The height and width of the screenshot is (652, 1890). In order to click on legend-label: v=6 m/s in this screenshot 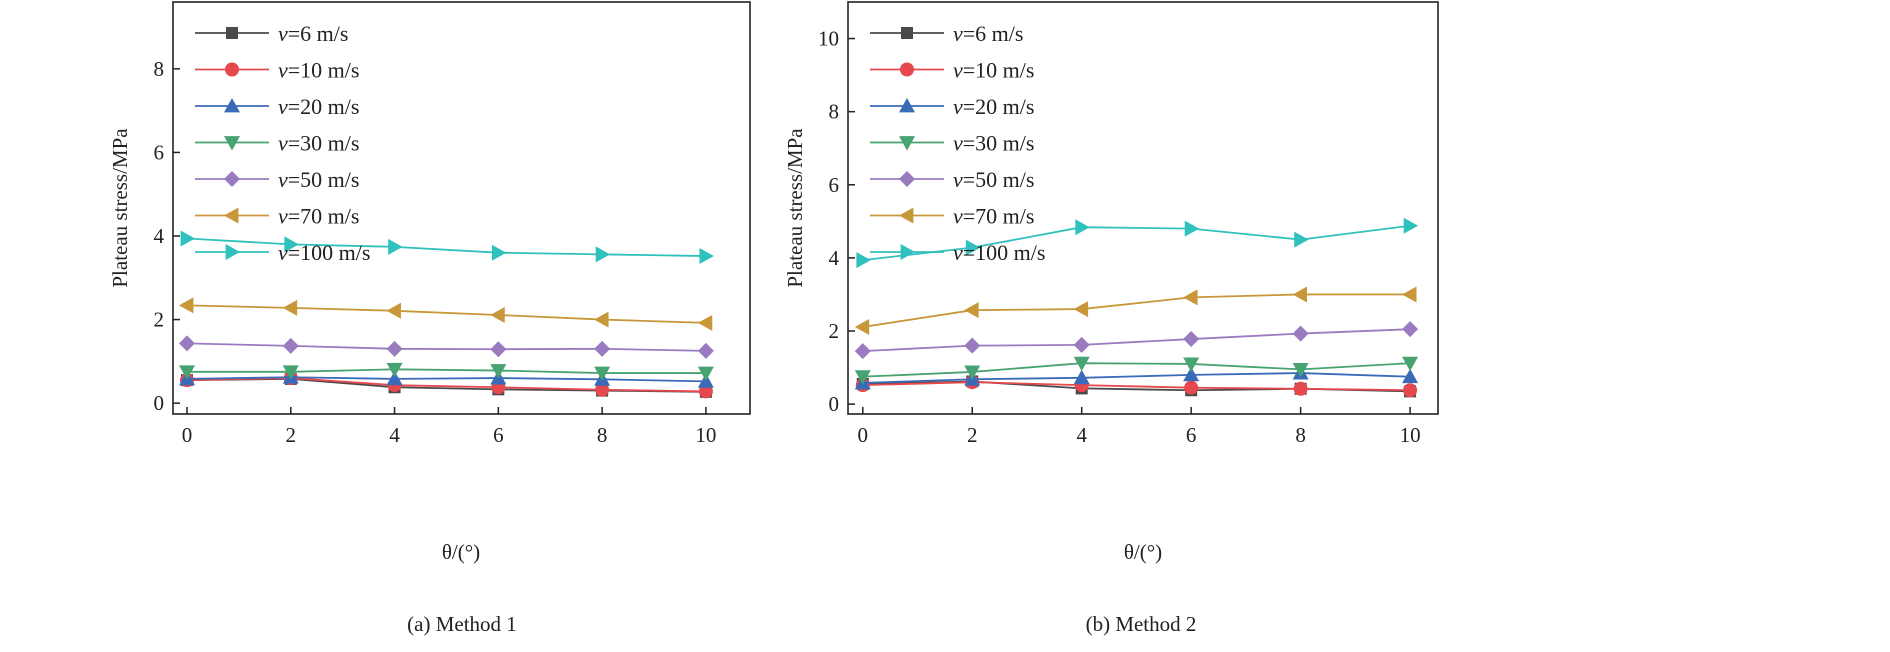, I will do `click(313, 33)`.